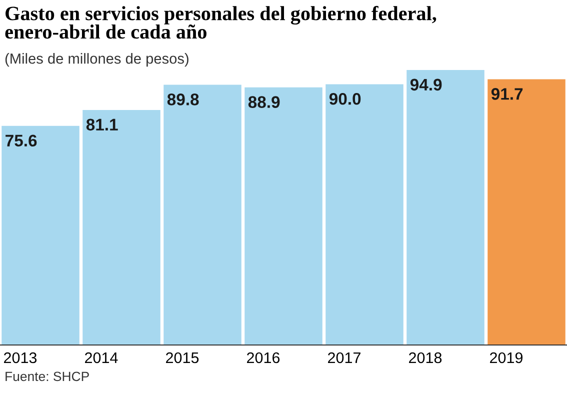 This screenshot has height=393, width=567. Describe the element at coordinates (344, 358) in the screenshot. I see `x-tick-label: 2017` at that location.